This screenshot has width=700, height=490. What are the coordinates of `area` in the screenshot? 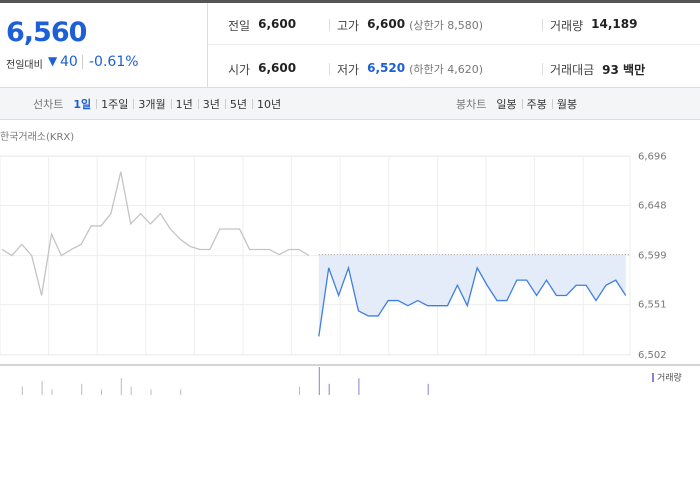 It's located at (472, 295).